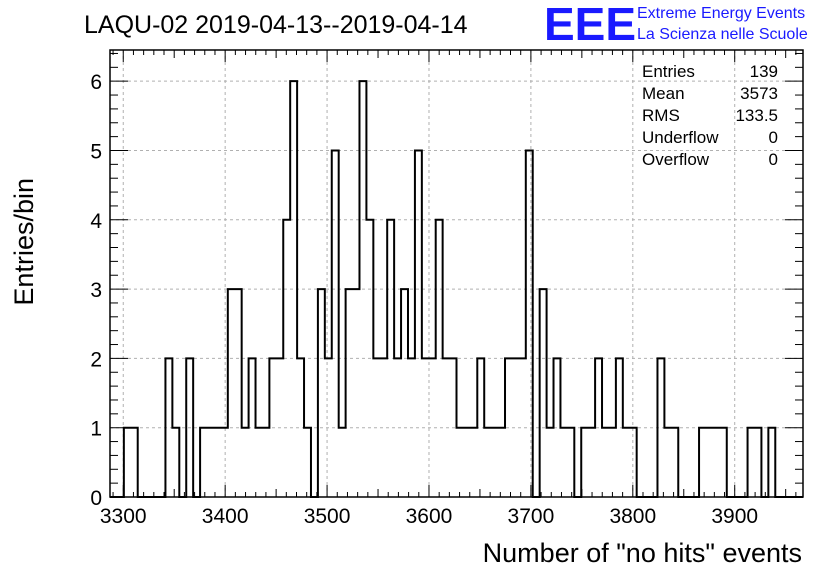 This screenshot has height=572, width=836. What do you see at coordinates (96, 151) in the screenshot?
I see `y-tick-label: 5` at bounding box center [96, 151].